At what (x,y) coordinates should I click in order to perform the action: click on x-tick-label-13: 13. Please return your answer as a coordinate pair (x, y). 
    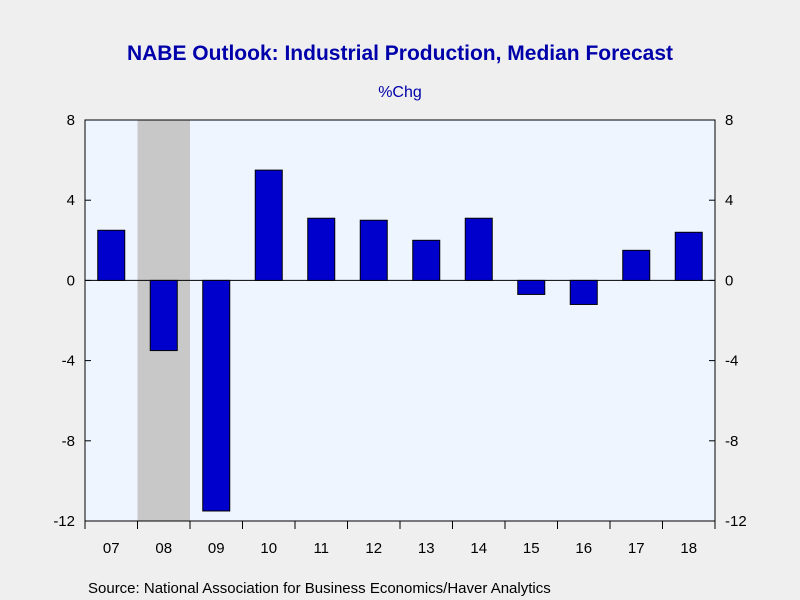
    Looking at the image, I should click on (426, 548).